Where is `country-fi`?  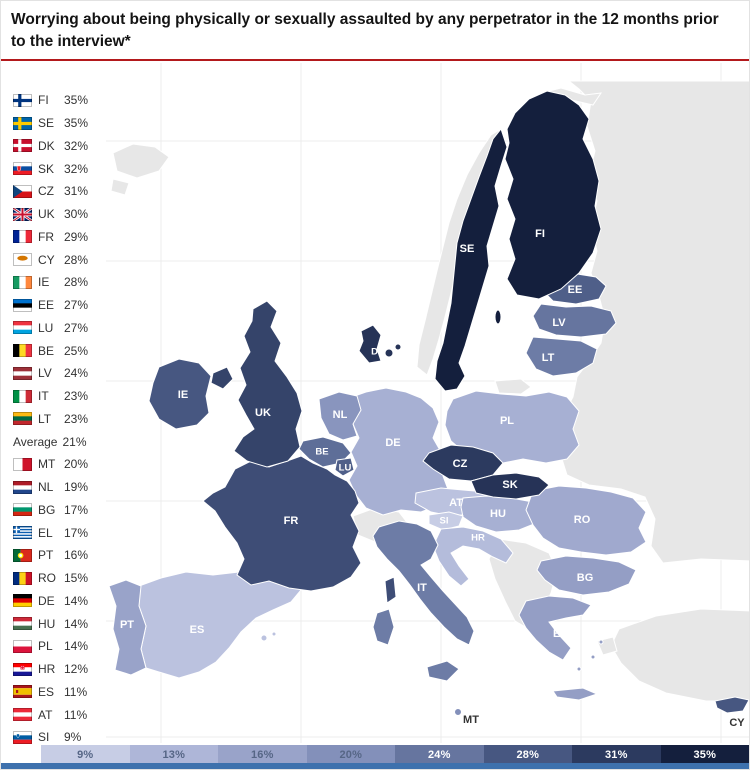 country-fi is located at coordinates (553, 195).